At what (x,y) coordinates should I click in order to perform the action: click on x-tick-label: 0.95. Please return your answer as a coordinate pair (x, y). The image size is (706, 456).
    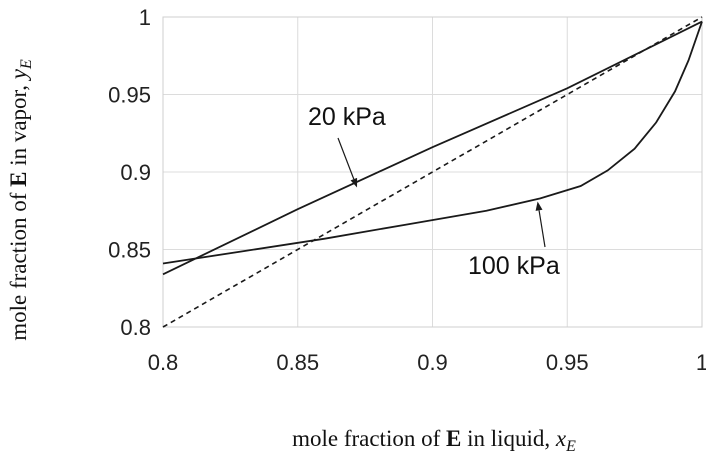
    Looking at the image, I should click on (567, 362).